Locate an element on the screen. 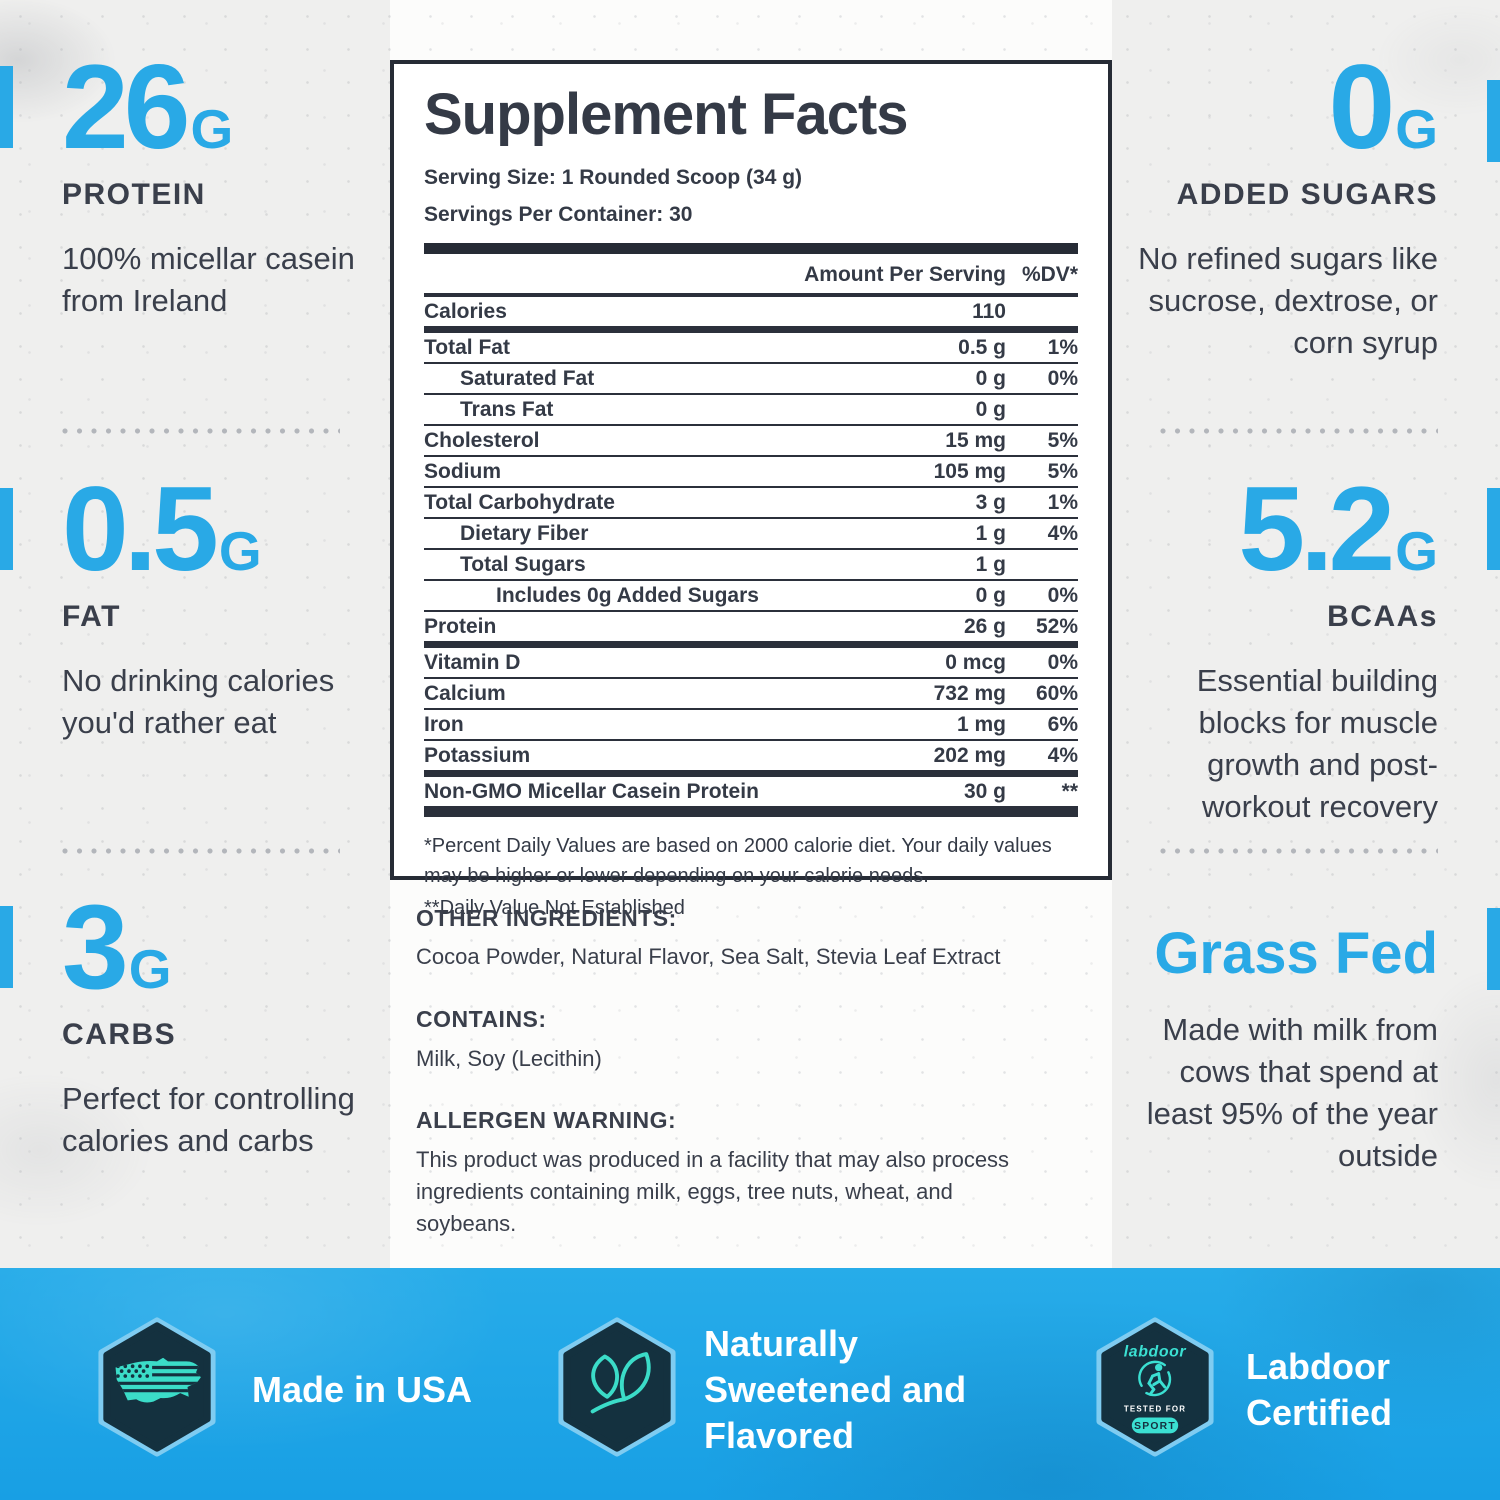 This screenshot has width=1500, height=1500. stat-value: 3G is located at coordinates (117, 947).